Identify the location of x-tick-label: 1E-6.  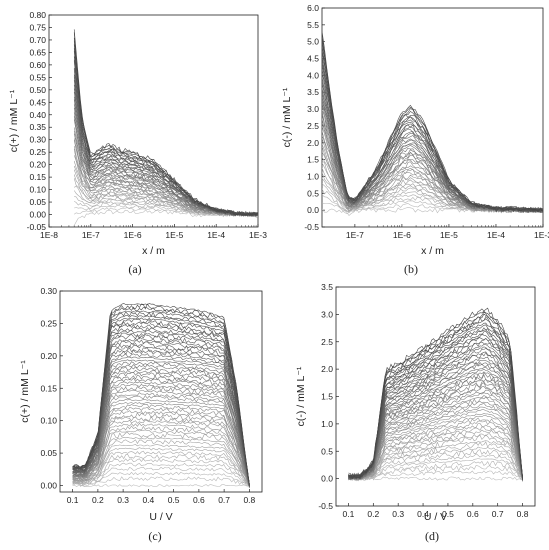
(133, 235).